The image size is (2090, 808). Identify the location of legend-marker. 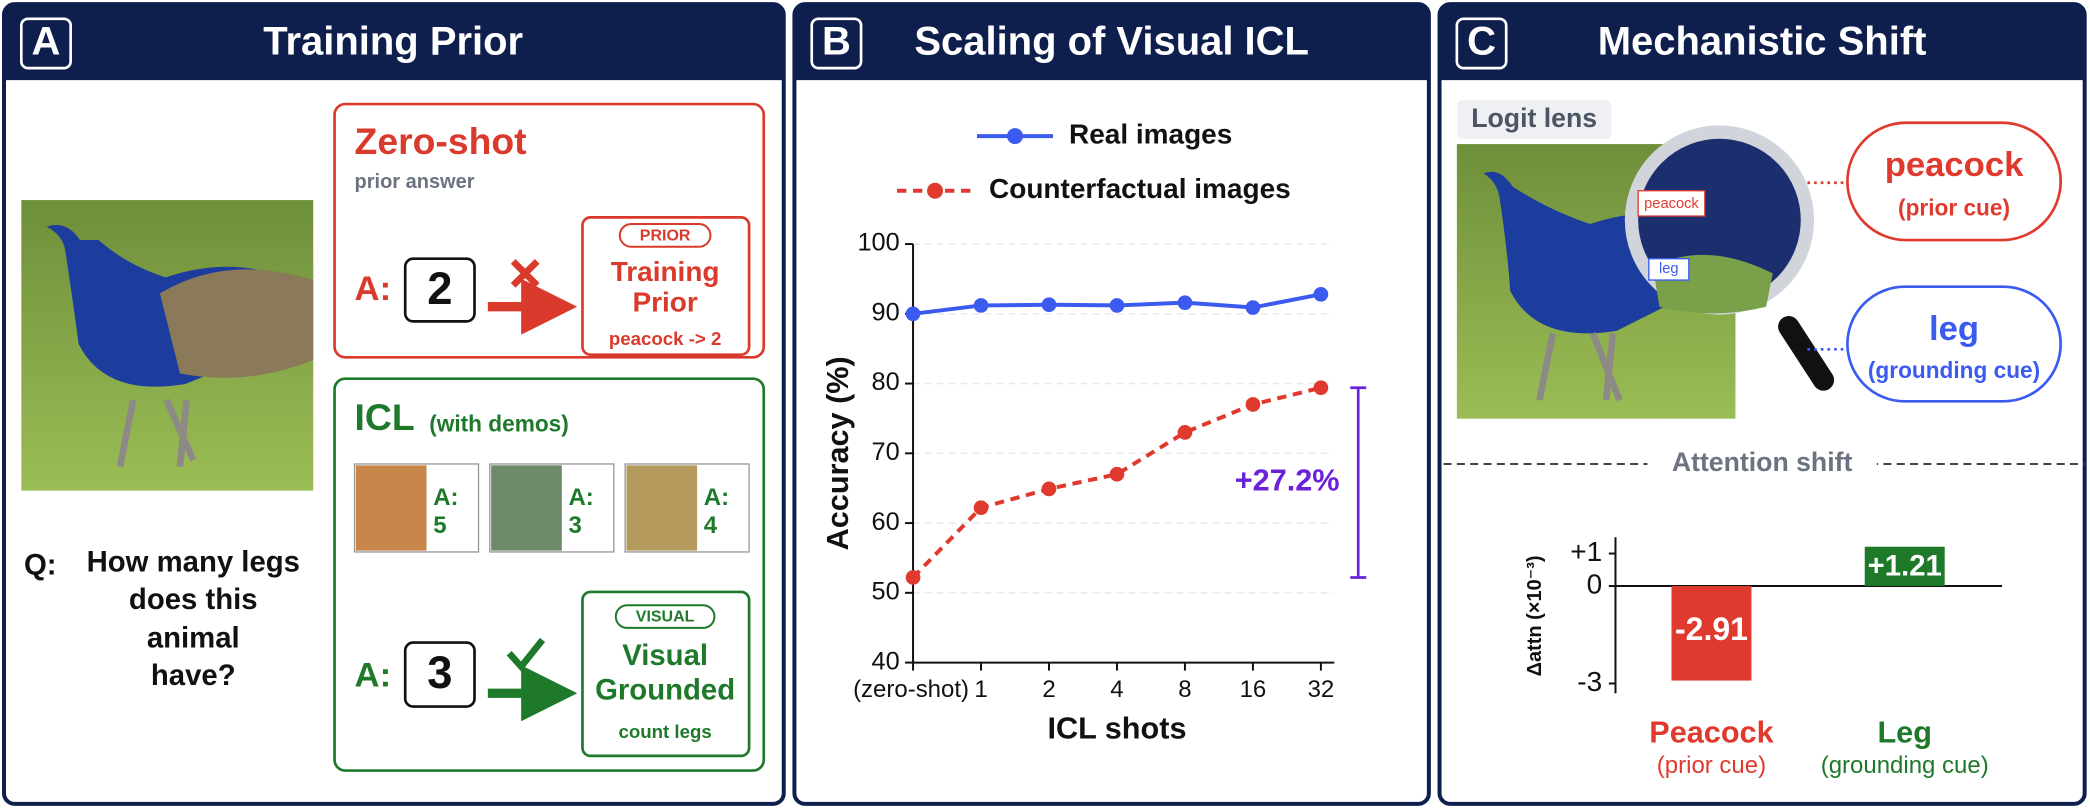
(1015, 136).